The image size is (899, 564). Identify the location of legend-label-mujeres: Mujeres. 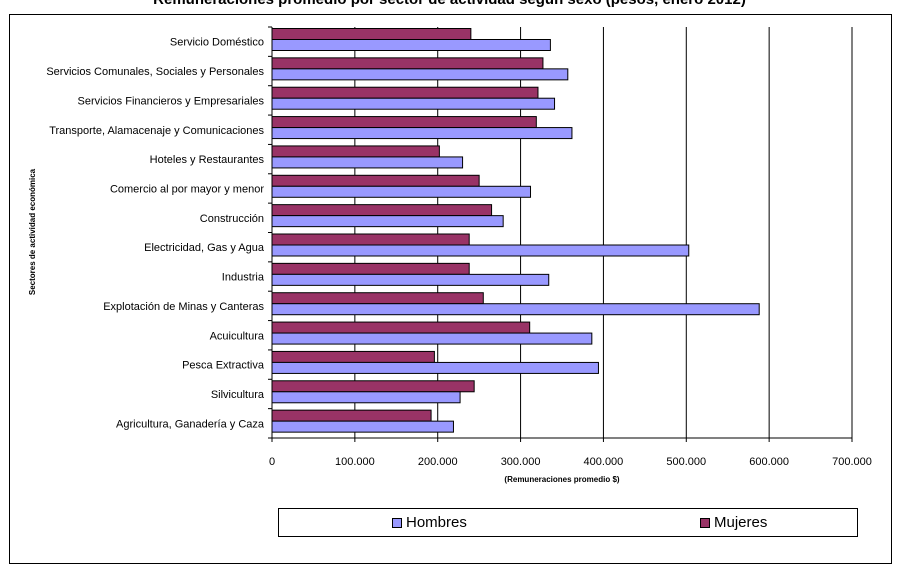
(741, 522).